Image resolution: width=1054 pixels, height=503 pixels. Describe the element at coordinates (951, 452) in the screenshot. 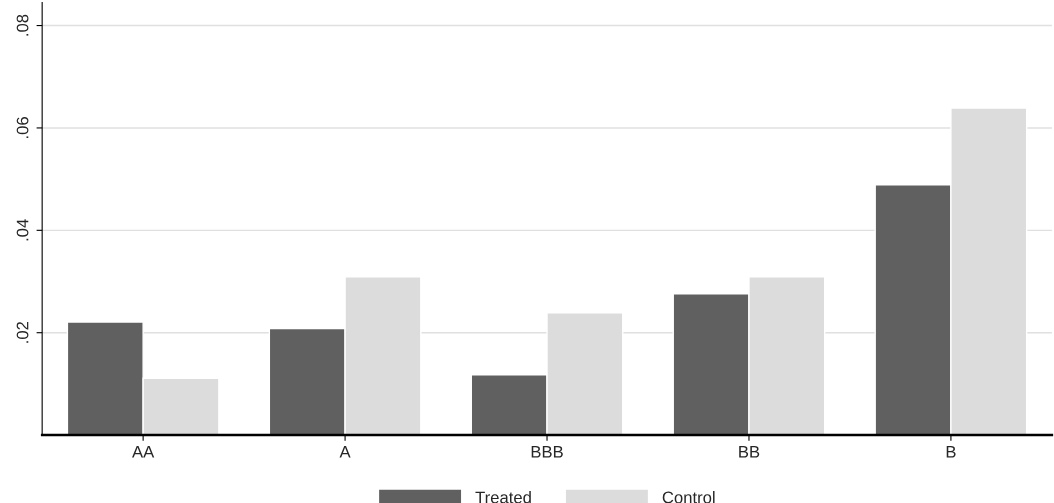

I see `x-tick-label: B` at that location.